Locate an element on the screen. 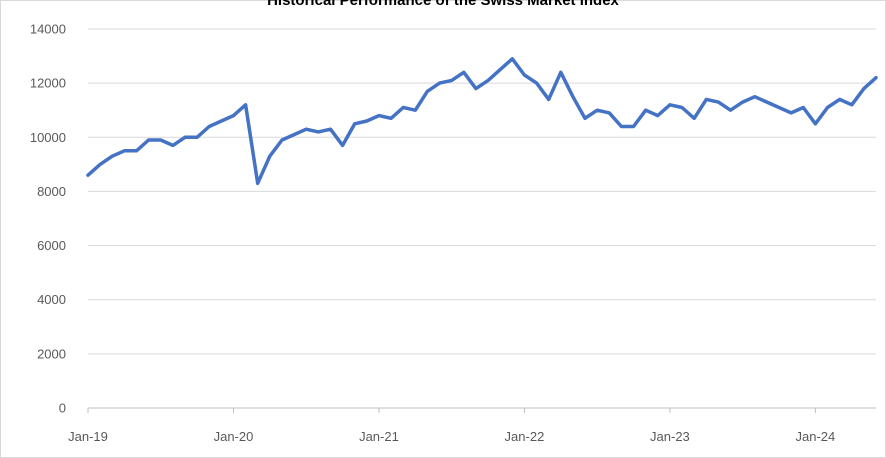 Image resolution: width=886 pixels, height=458 pixels. x-tick-label: Jan-23 is located at coordinates (670, 436).